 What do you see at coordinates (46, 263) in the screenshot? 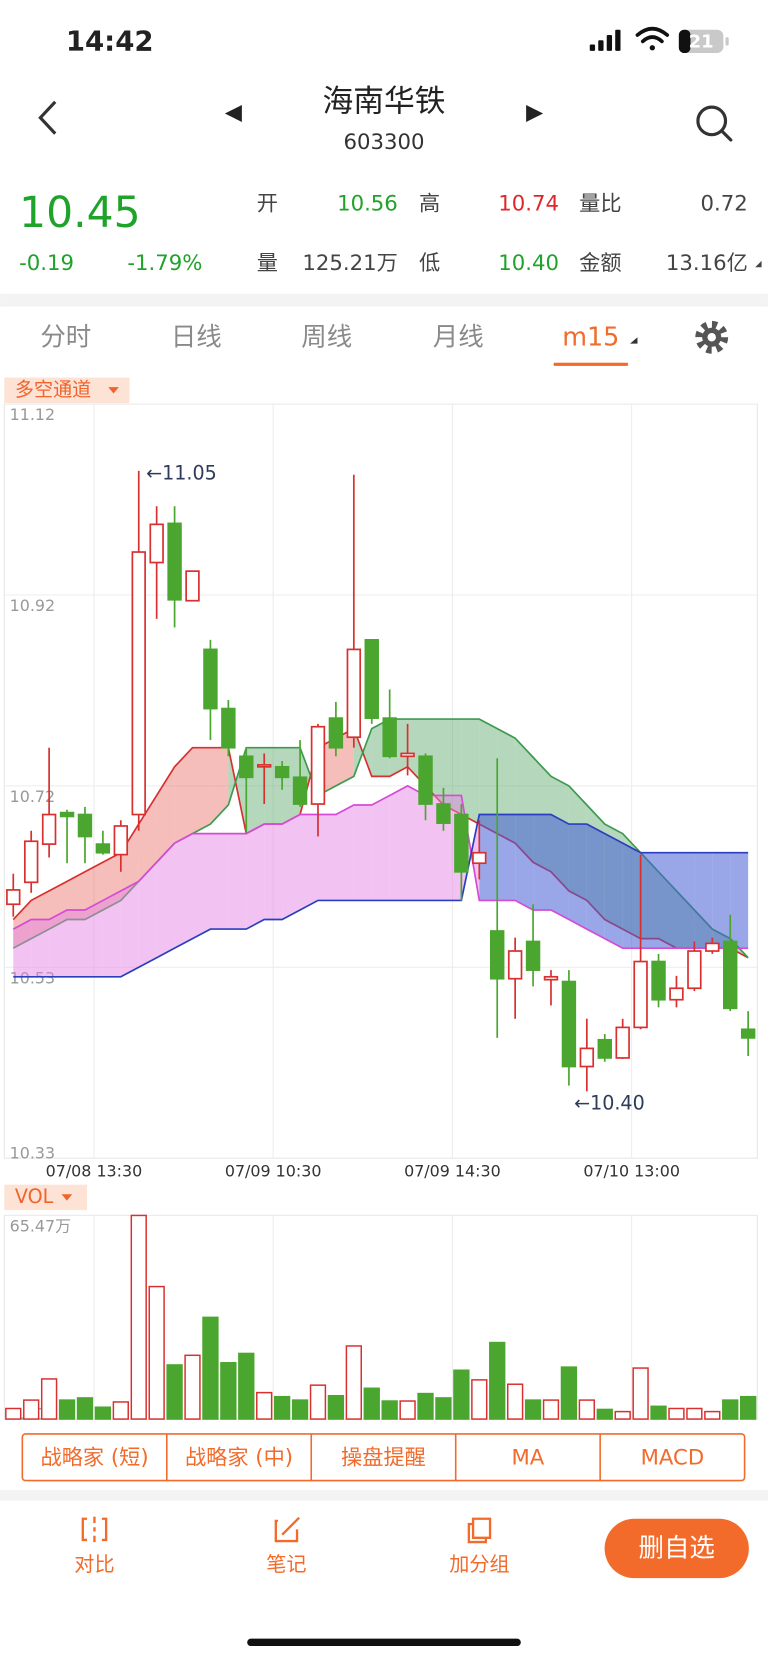
I see `price-change: -0.19` at bounding box center [46, 263].